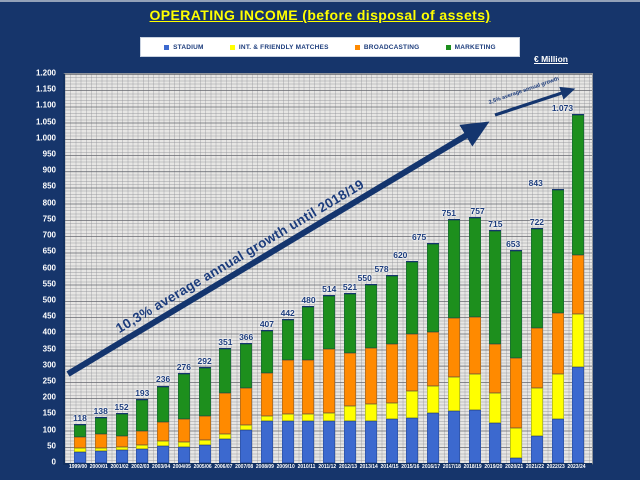 This screenshot has height=480, width=640. Describe the element at coordinates (513, 244) in the screenshot. I see `bar-total-label: 653` at that location.